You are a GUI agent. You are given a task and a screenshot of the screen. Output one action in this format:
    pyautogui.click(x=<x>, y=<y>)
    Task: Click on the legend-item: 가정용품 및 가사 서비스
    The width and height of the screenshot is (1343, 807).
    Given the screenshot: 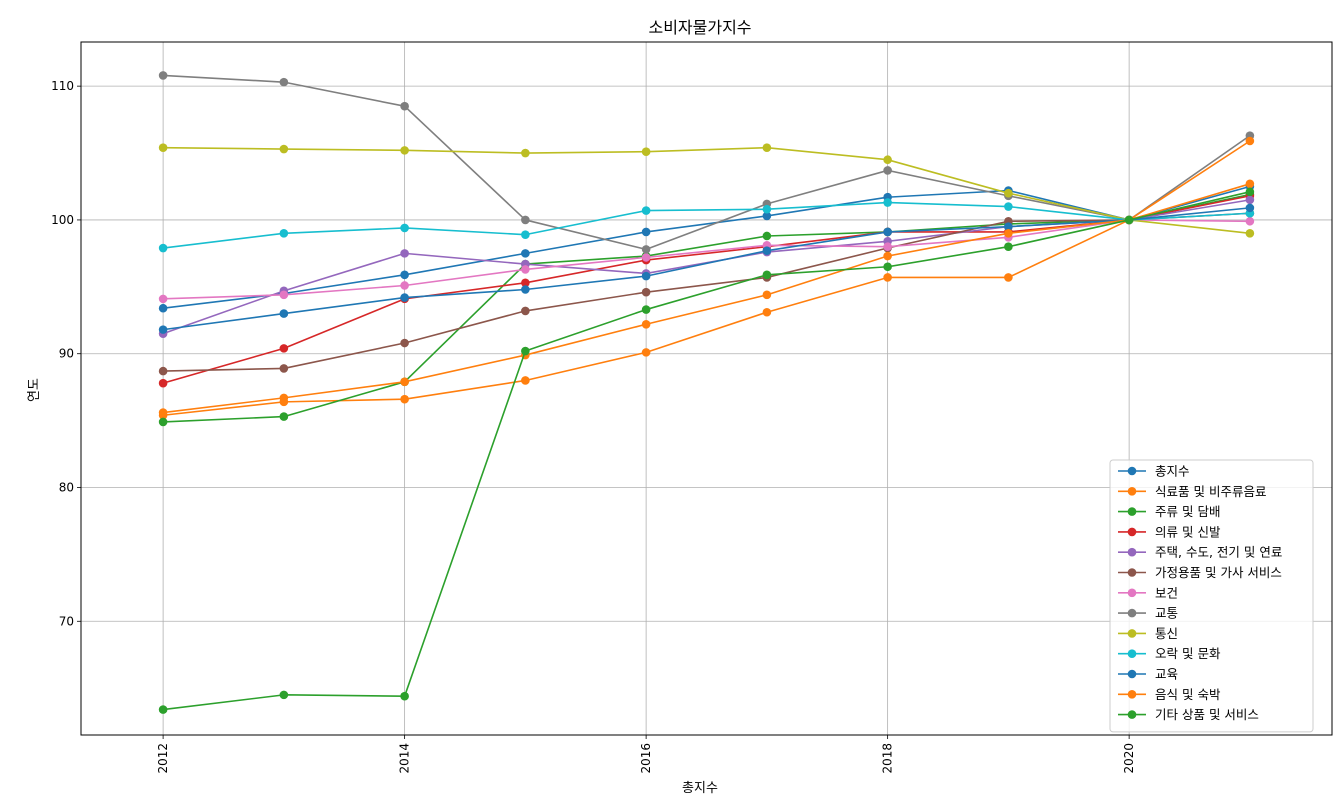 What is the action you would take?
    pyautogui.click(x=1200, y=572)
    